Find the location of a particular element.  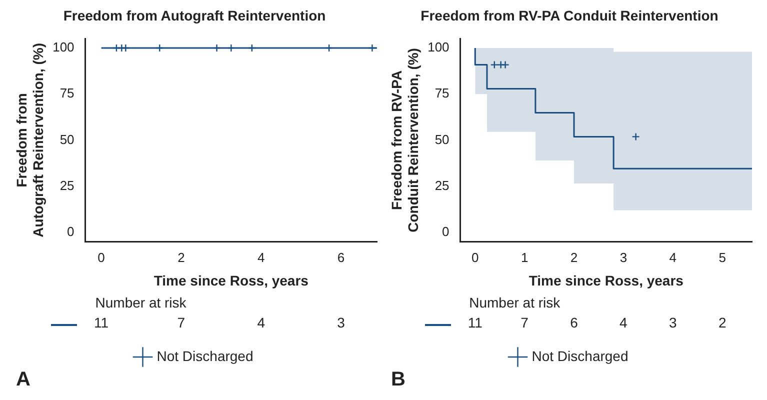

chart-title: Freedom from RV-PA Conduit Reintervention is located at coordinates (569, 15).